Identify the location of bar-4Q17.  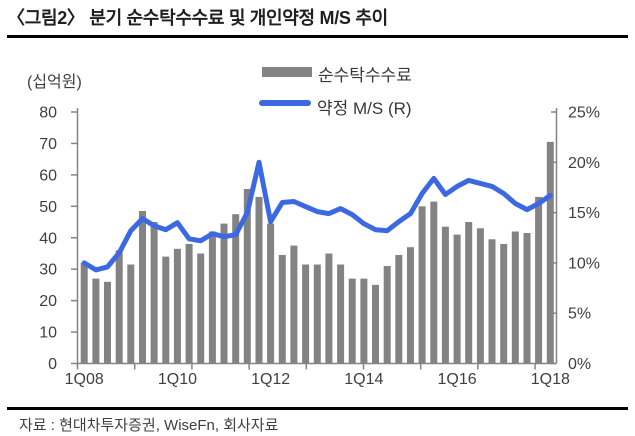
(539, 280).